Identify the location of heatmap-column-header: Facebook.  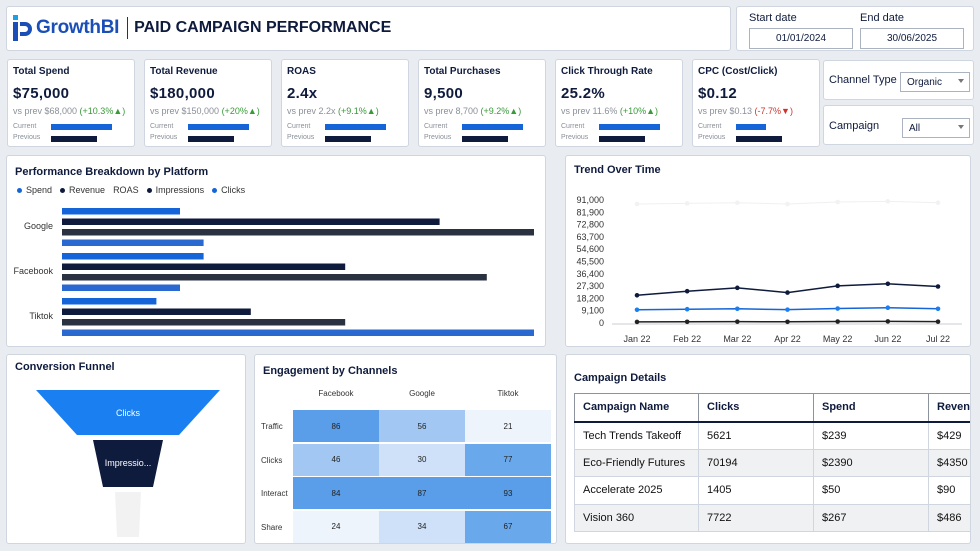
(336, 393).